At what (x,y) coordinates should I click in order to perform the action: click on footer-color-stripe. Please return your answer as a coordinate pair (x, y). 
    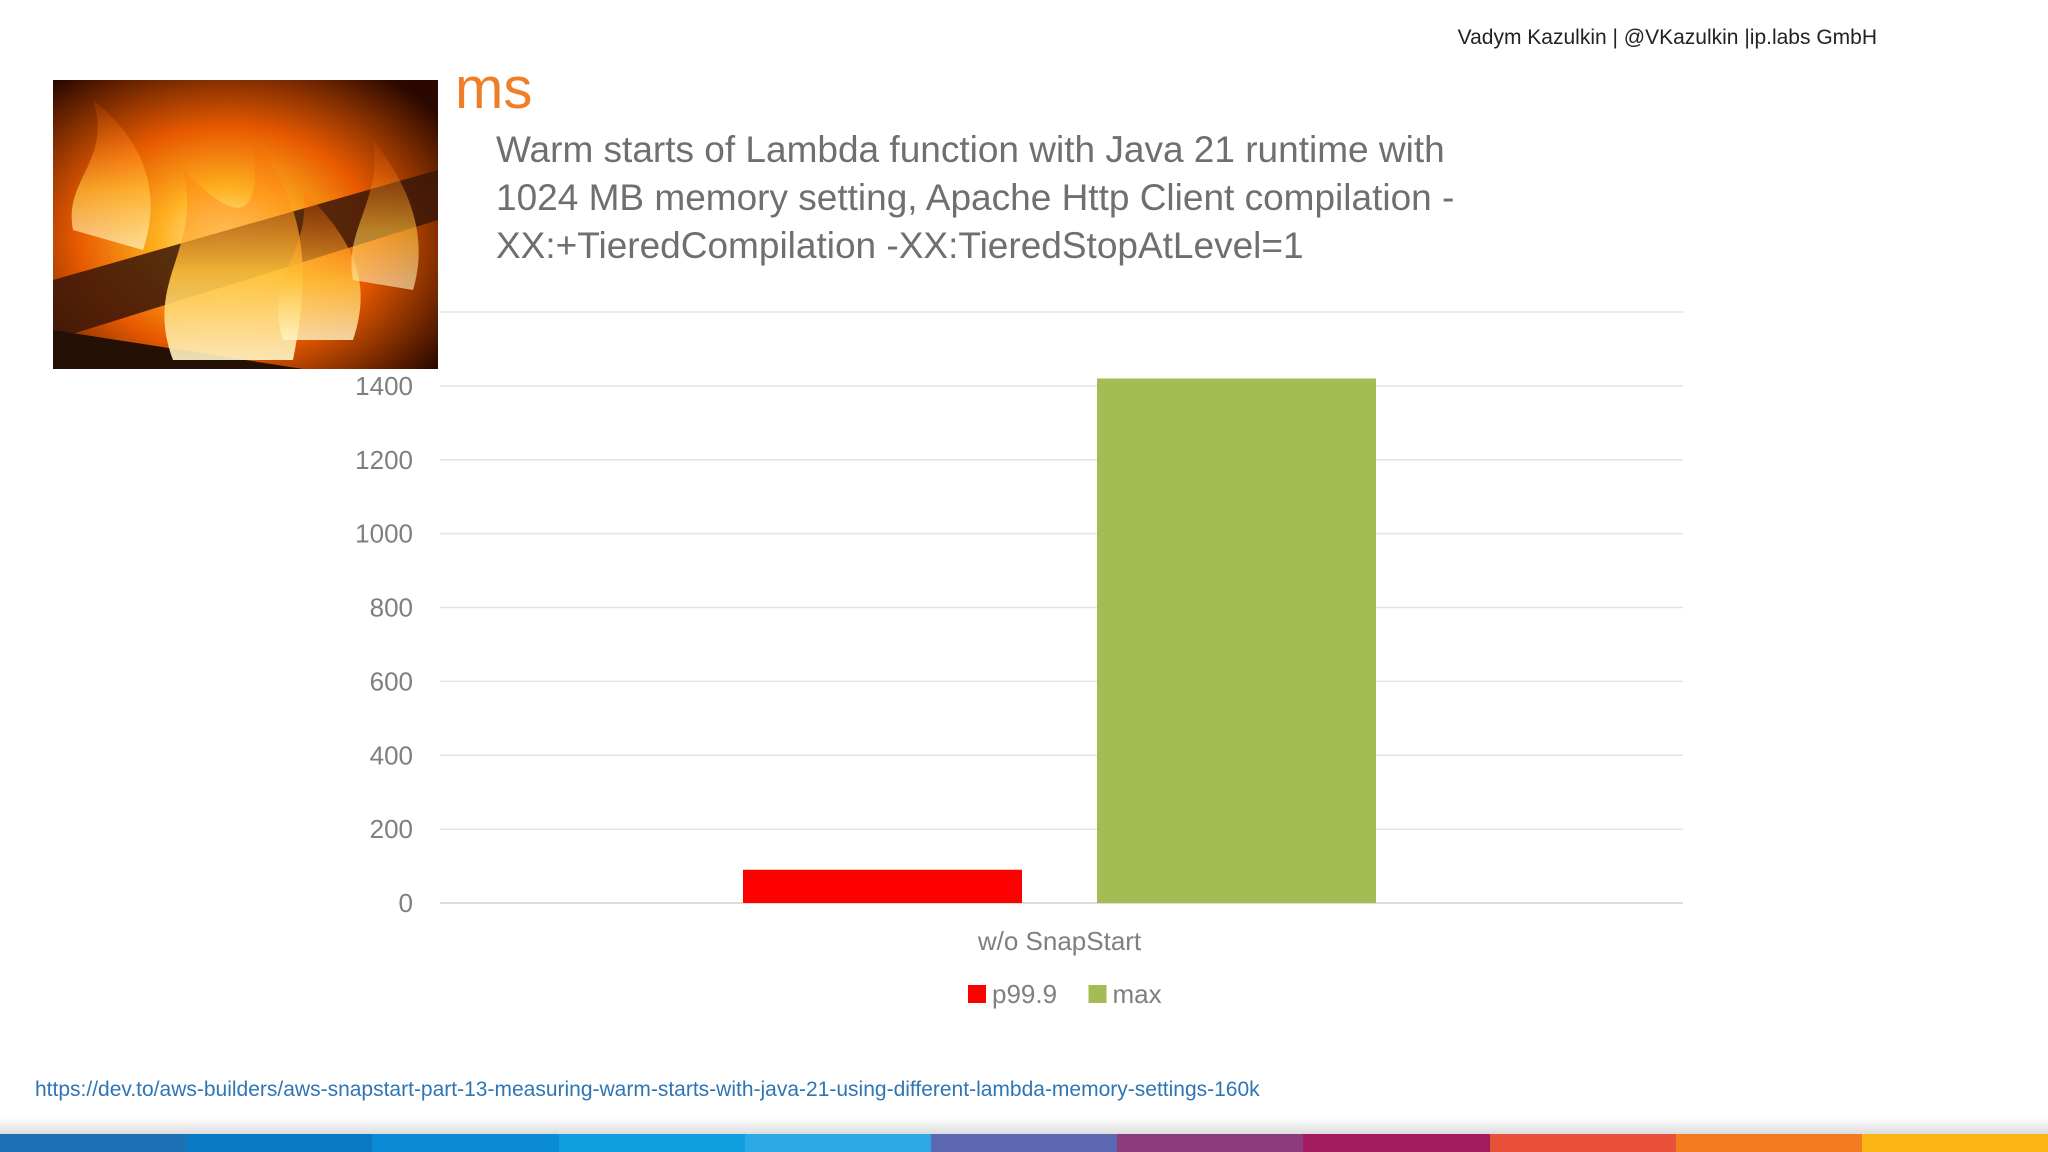
    Looking at the image, I should click on (1024, 1143).